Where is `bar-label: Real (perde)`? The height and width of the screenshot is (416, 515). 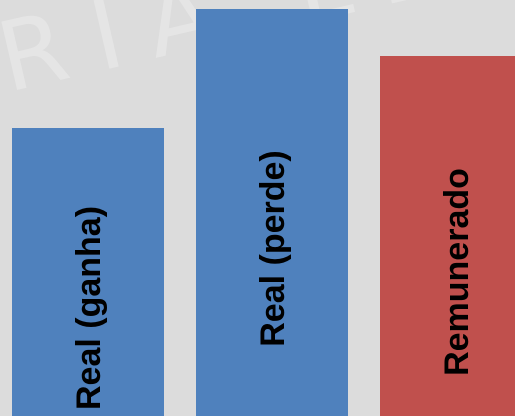
bar-label: Real (perde) is located at coordinates (273, 248).